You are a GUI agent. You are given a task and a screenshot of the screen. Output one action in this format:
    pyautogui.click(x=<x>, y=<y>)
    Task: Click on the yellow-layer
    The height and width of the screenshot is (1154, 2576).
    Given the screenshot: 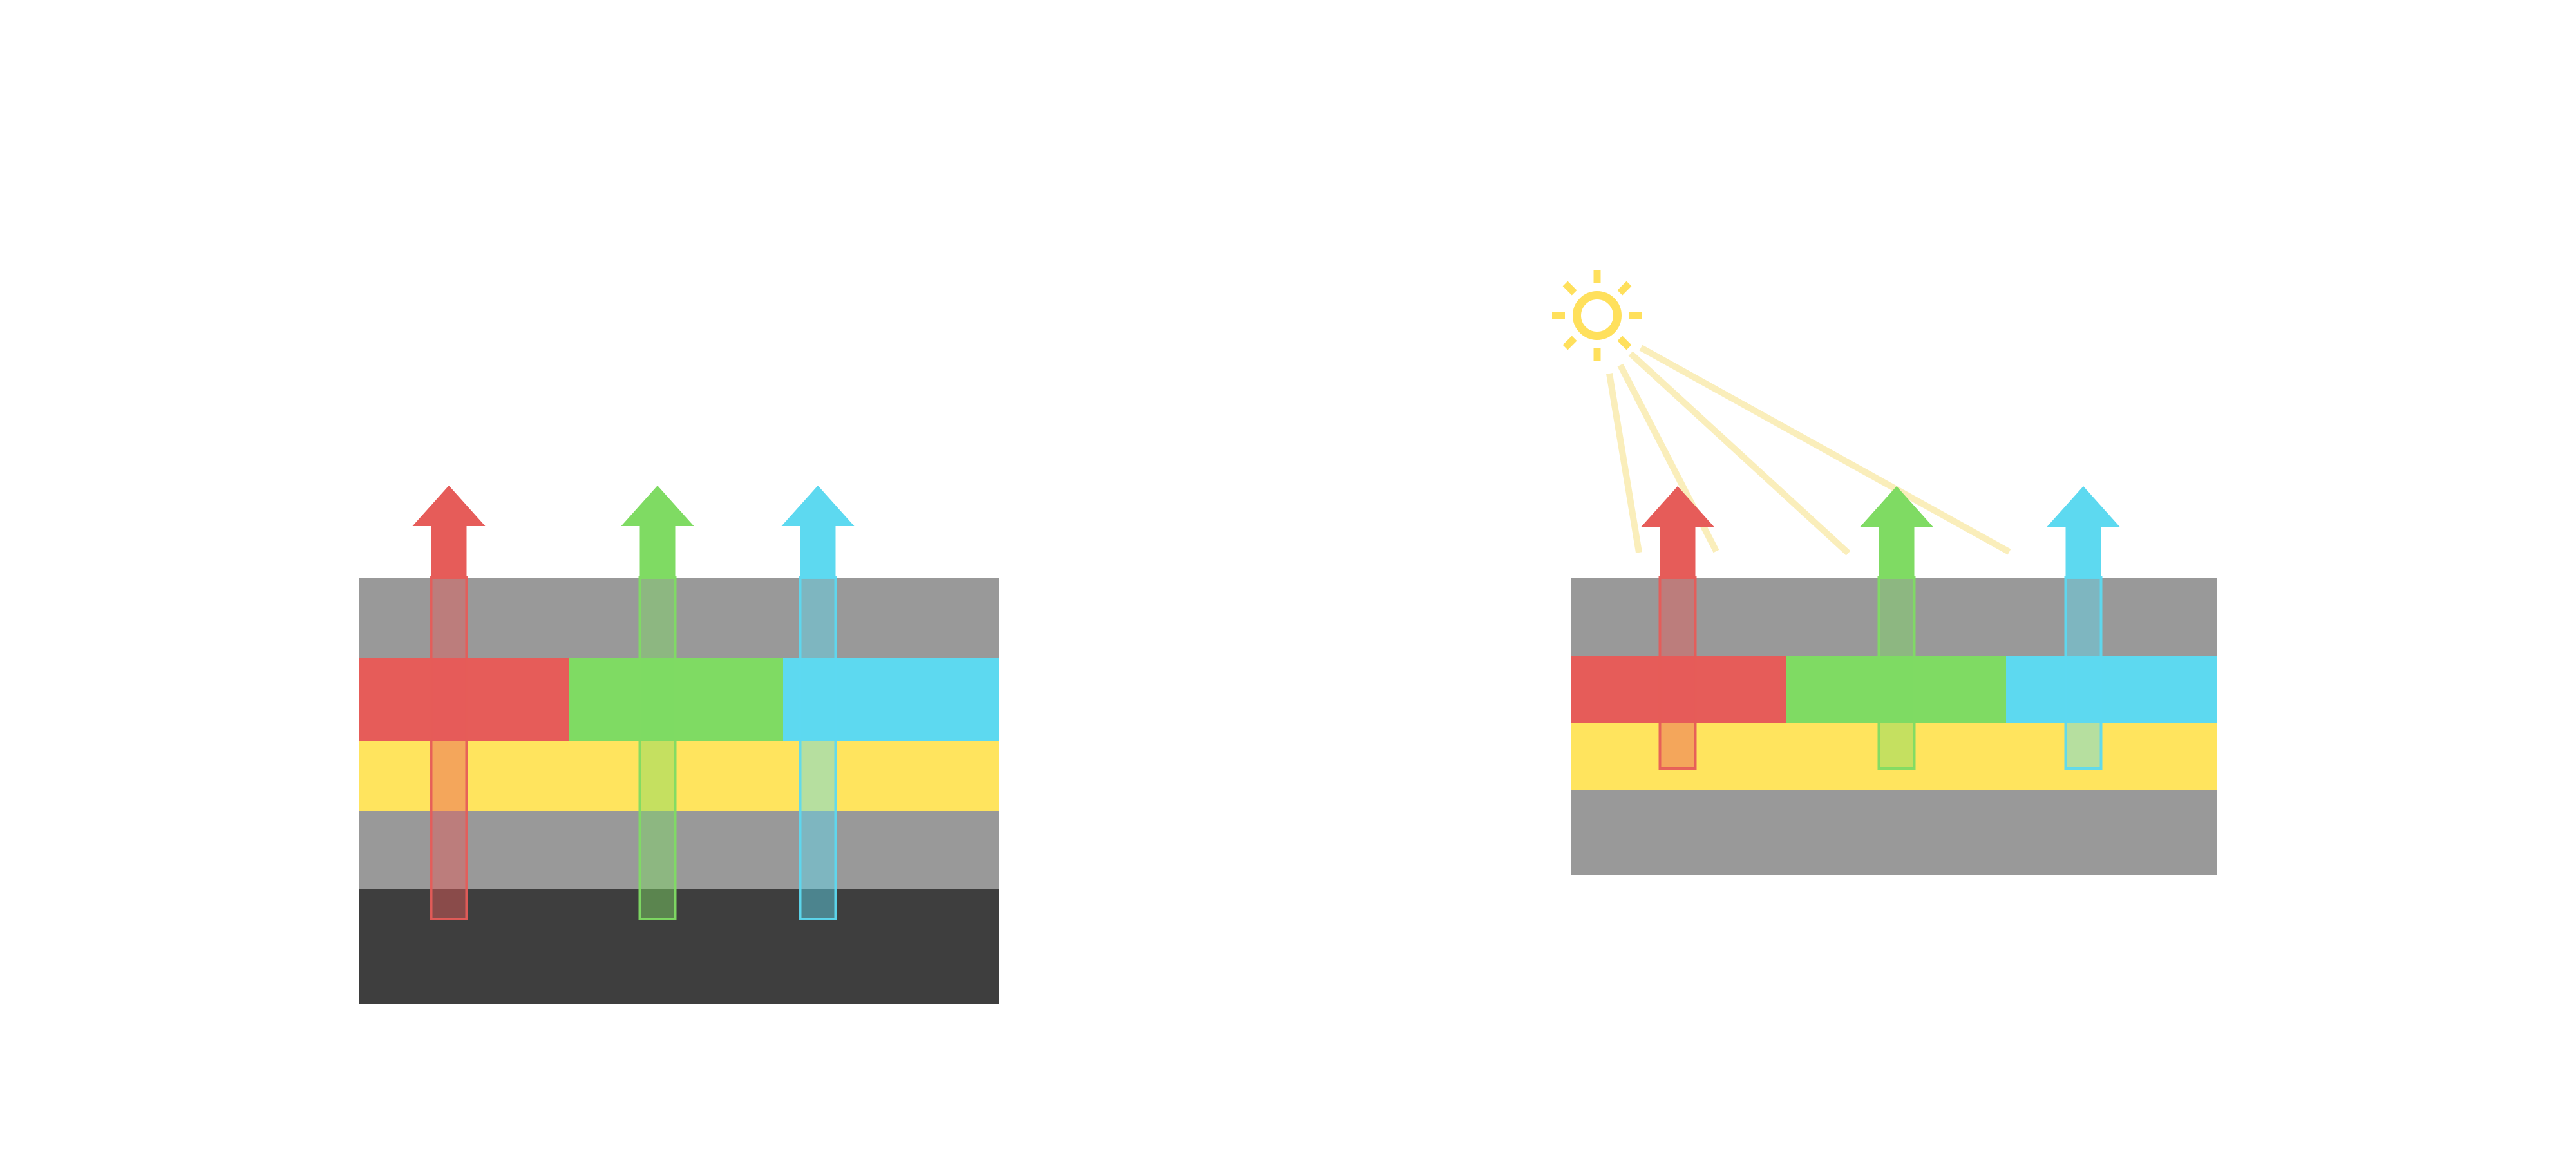 What is the action you would take?
    pyautogui.click(x=1894, y=756)
    